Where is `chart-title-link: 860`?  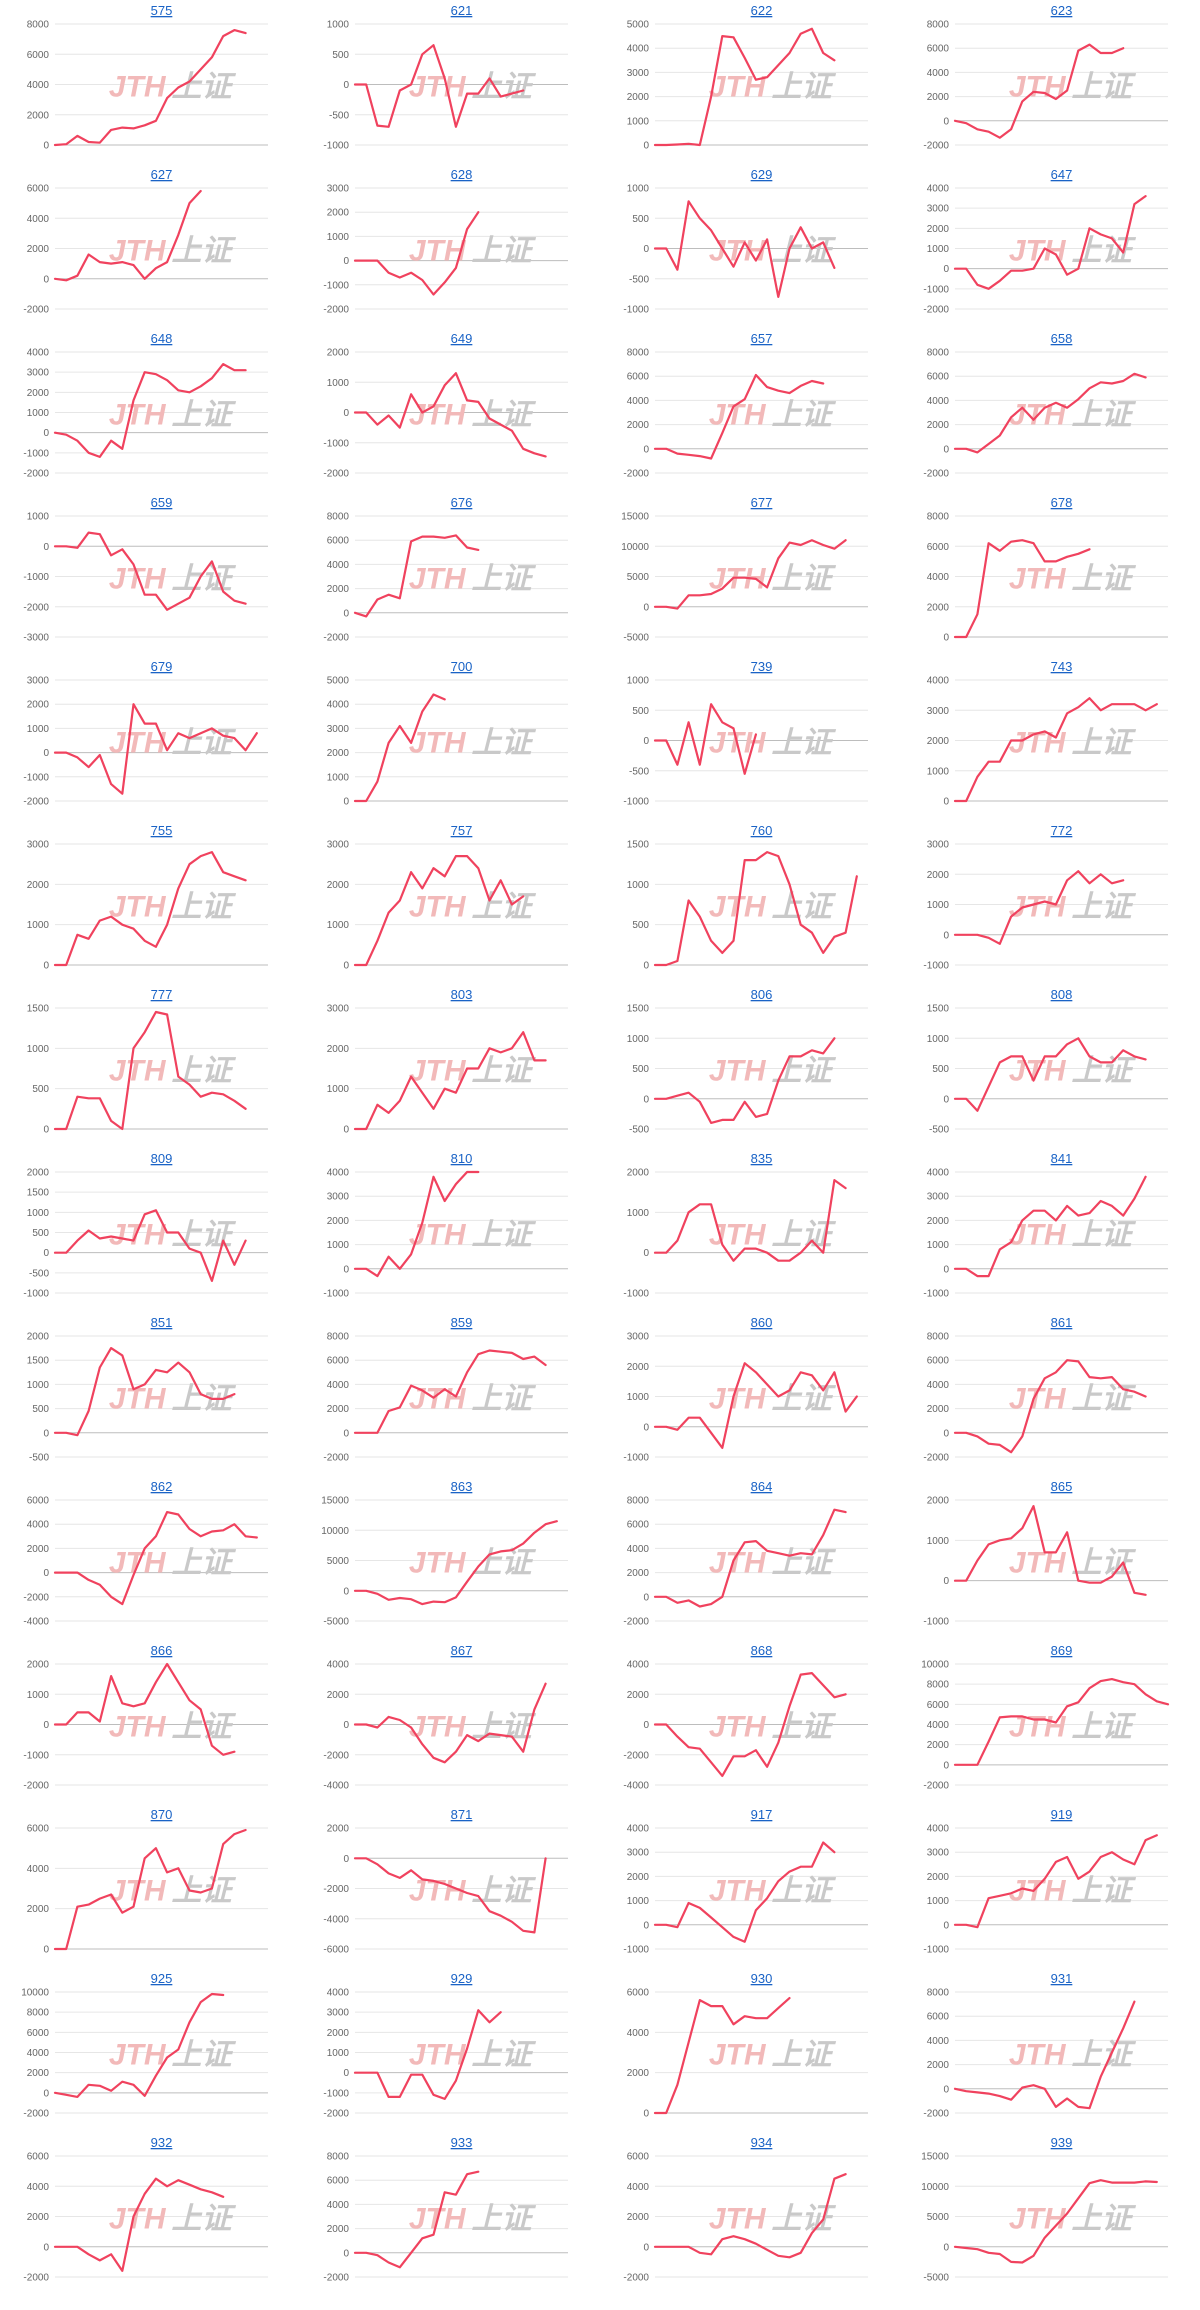 chart-title-link: 860 is located at coordinates (762, 1322).